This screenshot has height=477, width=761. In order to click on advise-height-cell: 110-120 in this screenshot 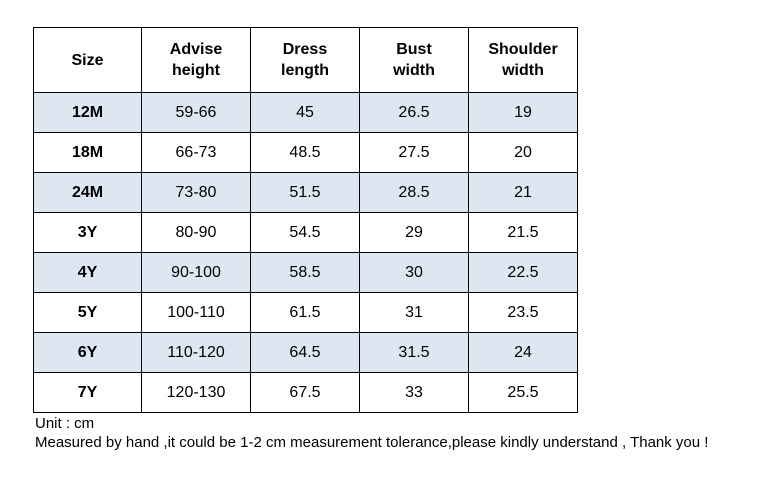, I will do `click(196, 352)`.